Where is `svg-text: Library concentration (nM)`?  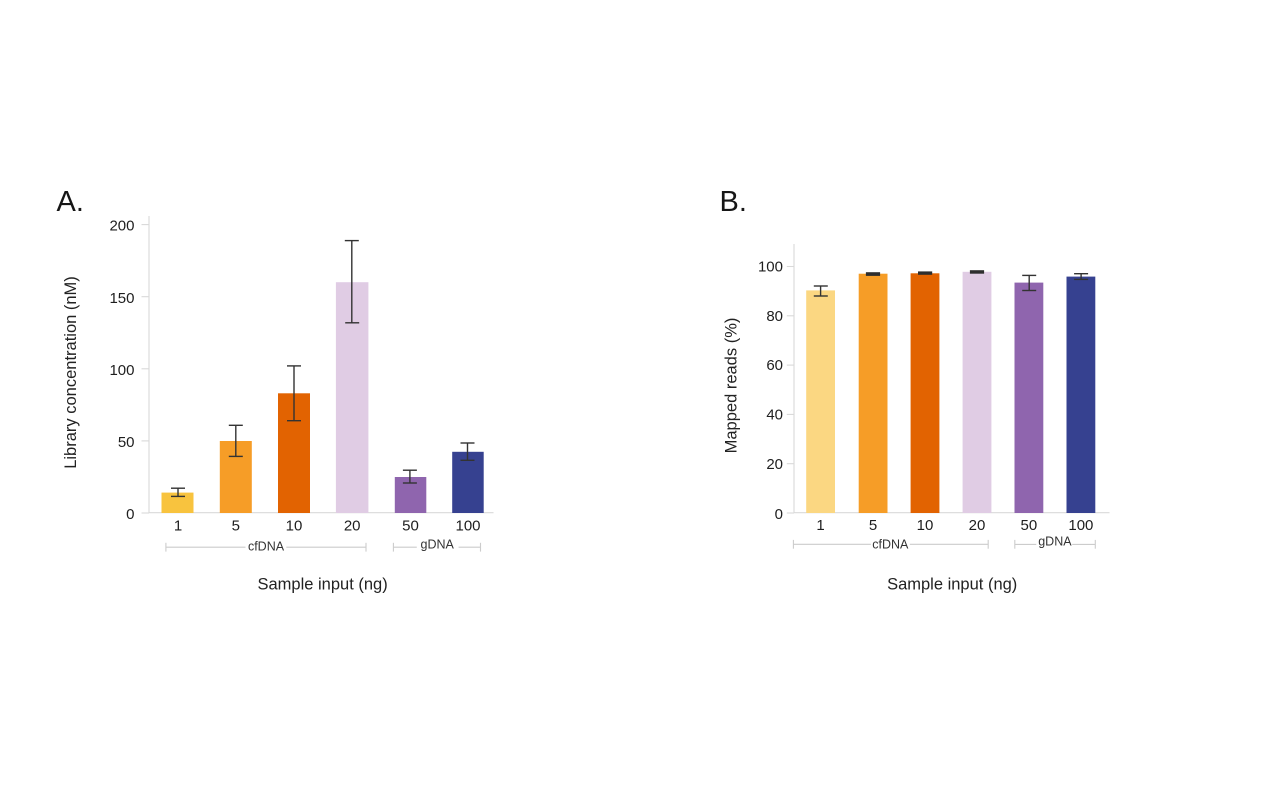 svg-text: Library concentration (nM) is located at coordinates (71, 372).